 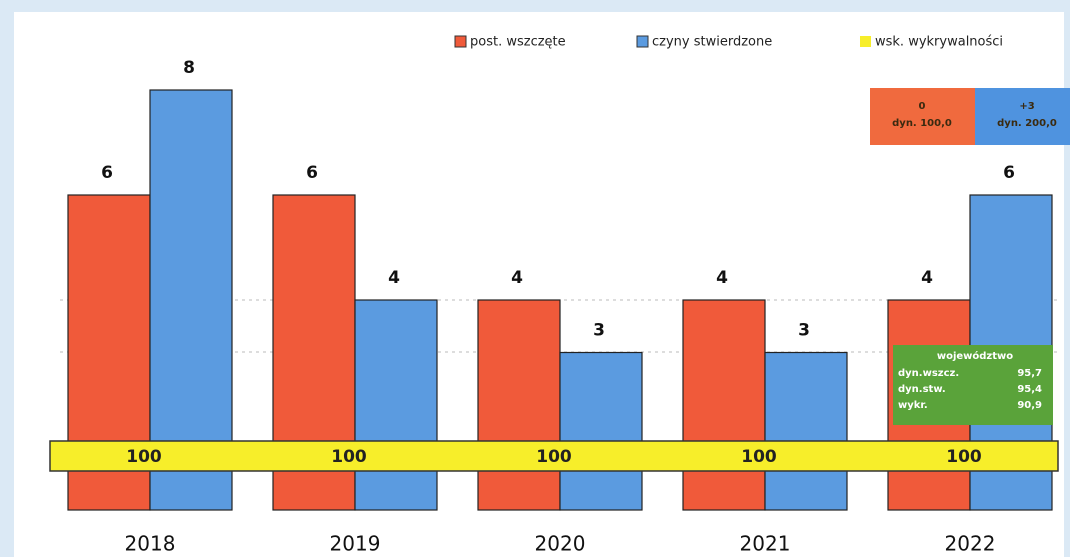 What do you see at coordinates (1029, 405) in the screenshot?
I see `summary-value: 90,9` at bounding box center [1029, 405].